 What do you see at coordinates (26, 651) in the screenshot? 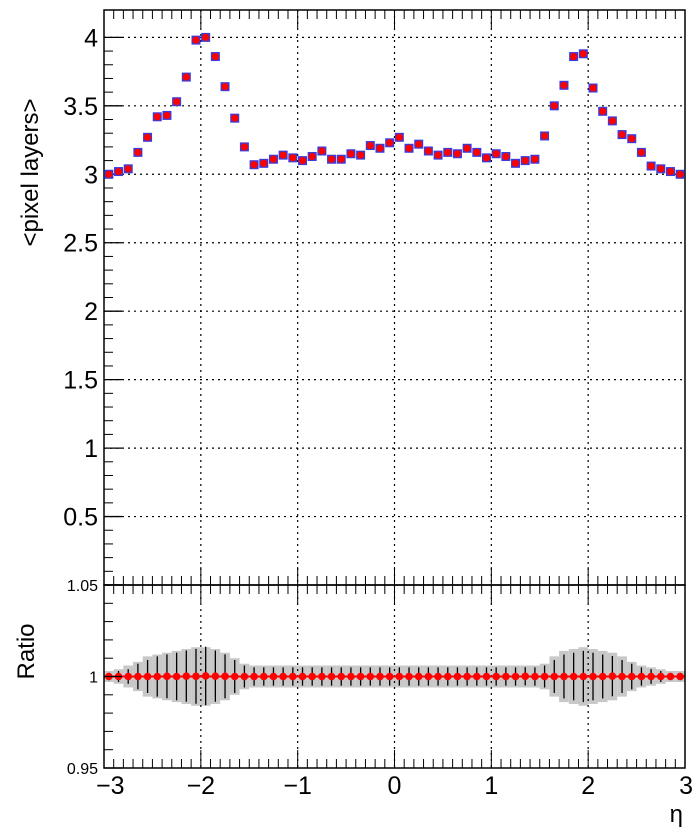
I see `bottom-y-axis-label: Ratio` at bounding box center [26, 651].